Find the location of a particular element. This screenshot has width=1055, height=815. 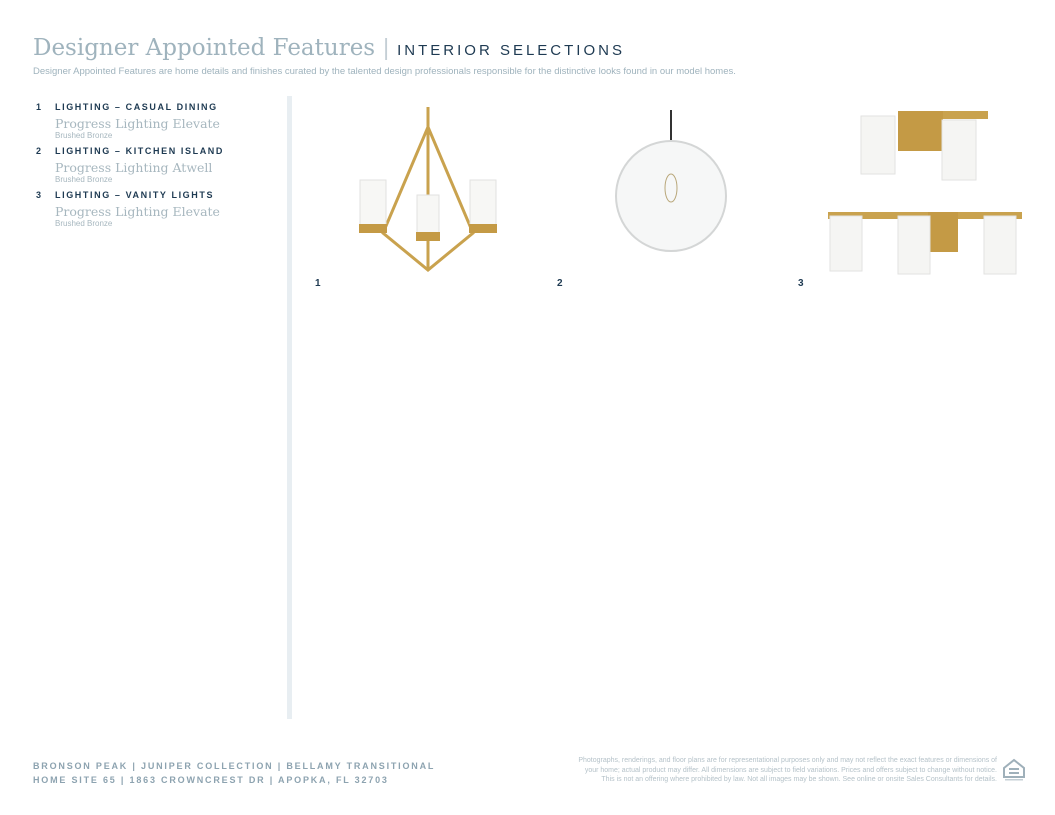

vanity-light-image is located at coordinates (925, 193).